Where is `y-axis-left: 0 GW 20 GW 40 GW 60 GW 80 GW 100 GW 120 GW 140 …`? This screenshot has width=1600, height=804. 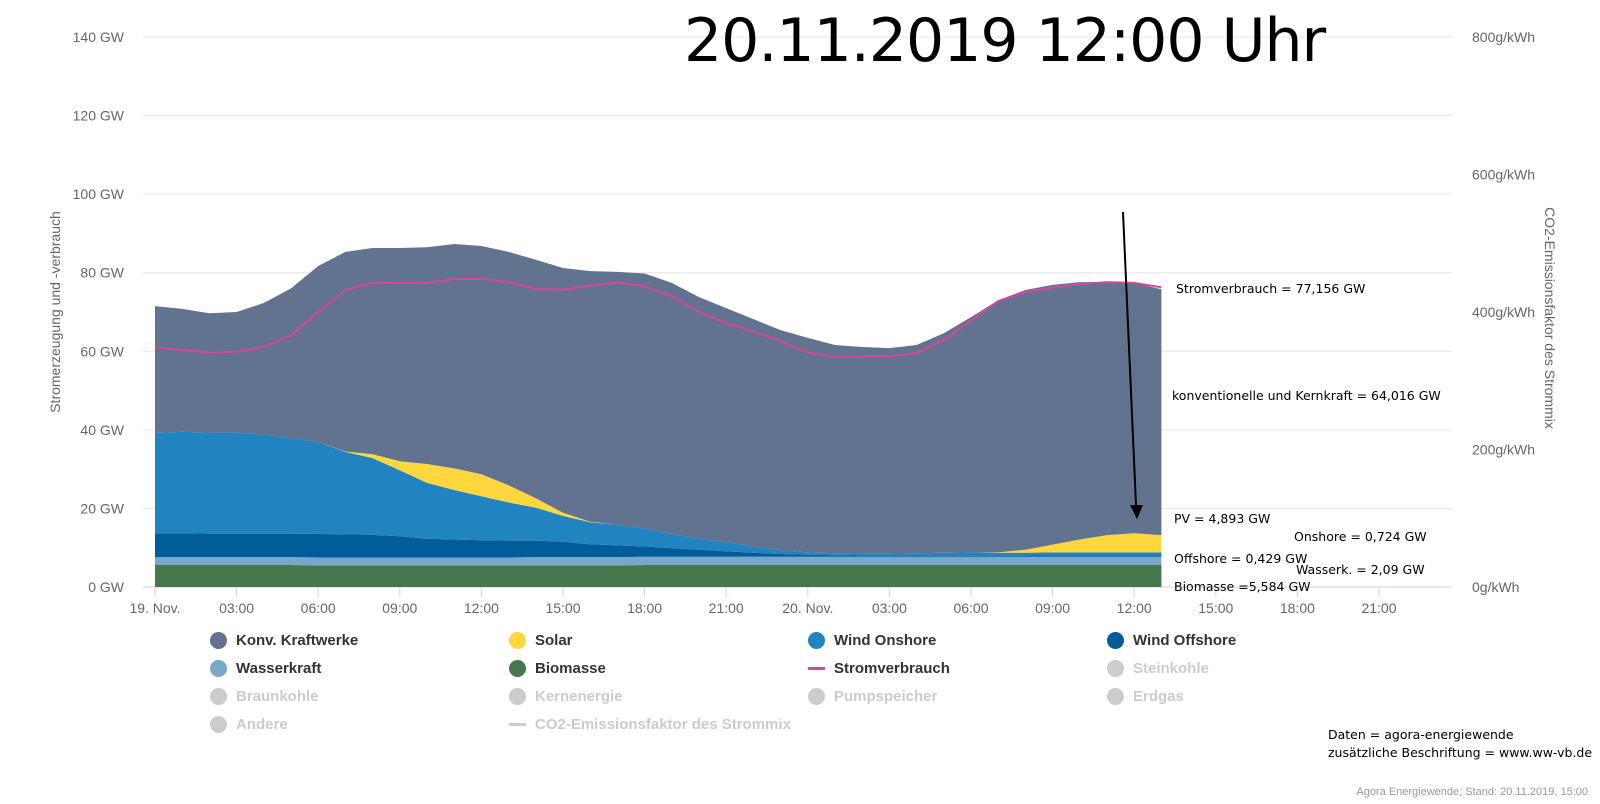 y-axis-left: 0 GW 20 GW 40 GW 60 GW 80 GW 100 GW 120 GW 140 … is located at coordinates (99, 312).